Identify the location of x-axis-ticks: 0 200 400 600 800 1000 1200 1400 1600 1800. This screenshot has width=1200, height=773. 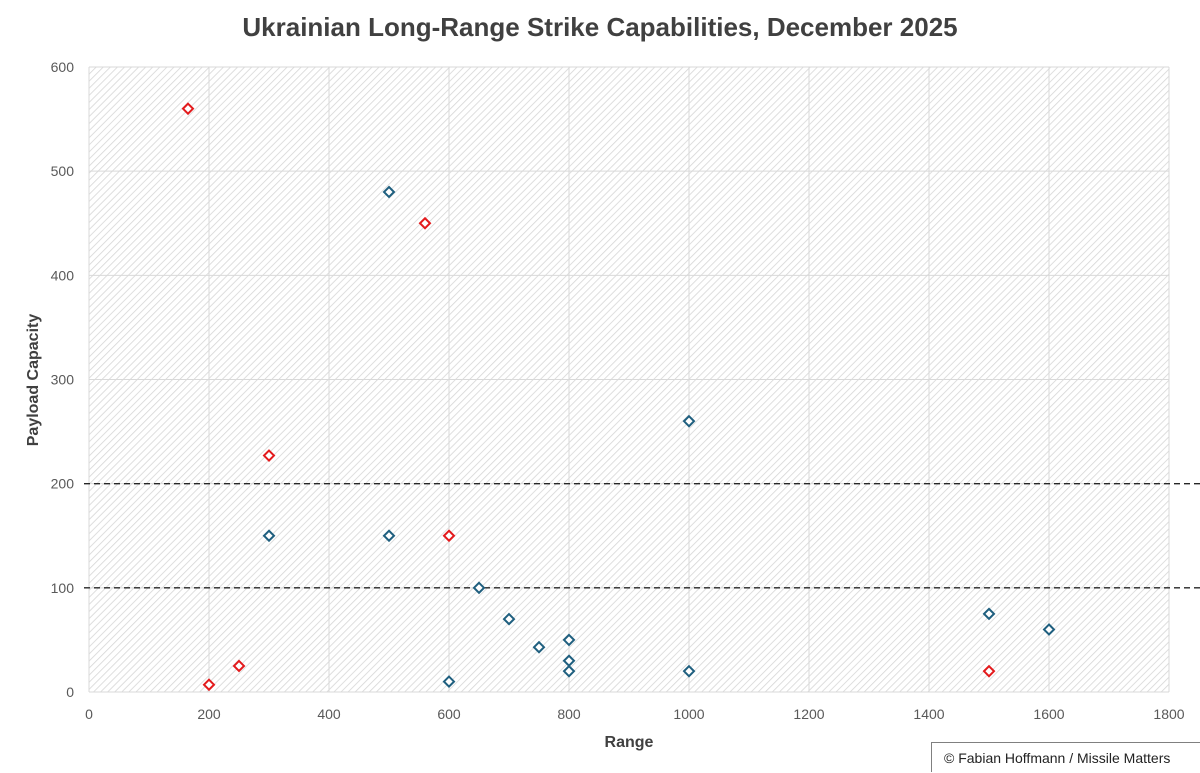
(635, 714).